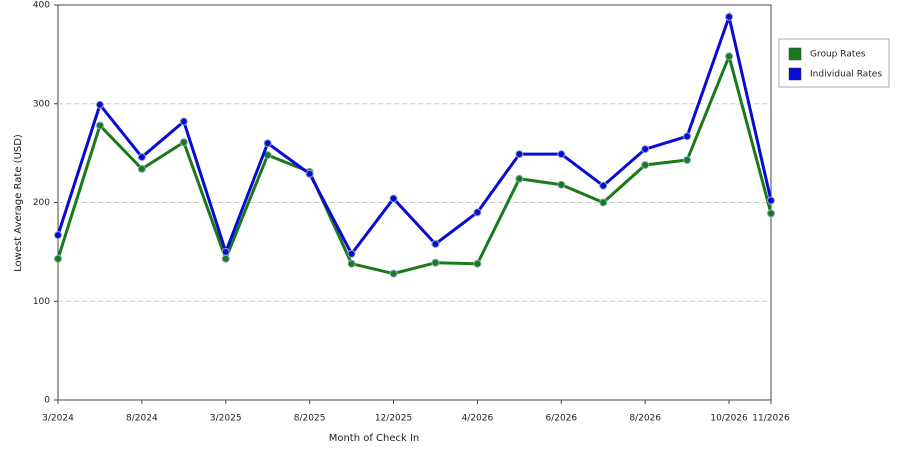 This screenshot has width=900, height=450. What do you see at coordinates (58, 419) in the screenshot?
I see `x-tick-label: 3/2024` at bounding box center [58, 419].